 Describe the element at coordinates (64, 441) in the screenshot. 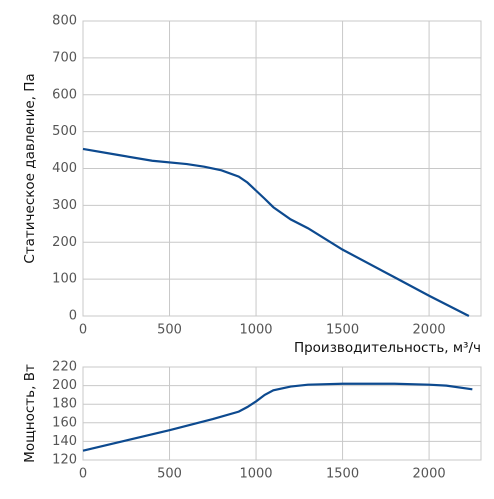

I see `y-tick-label: 140` at that location.